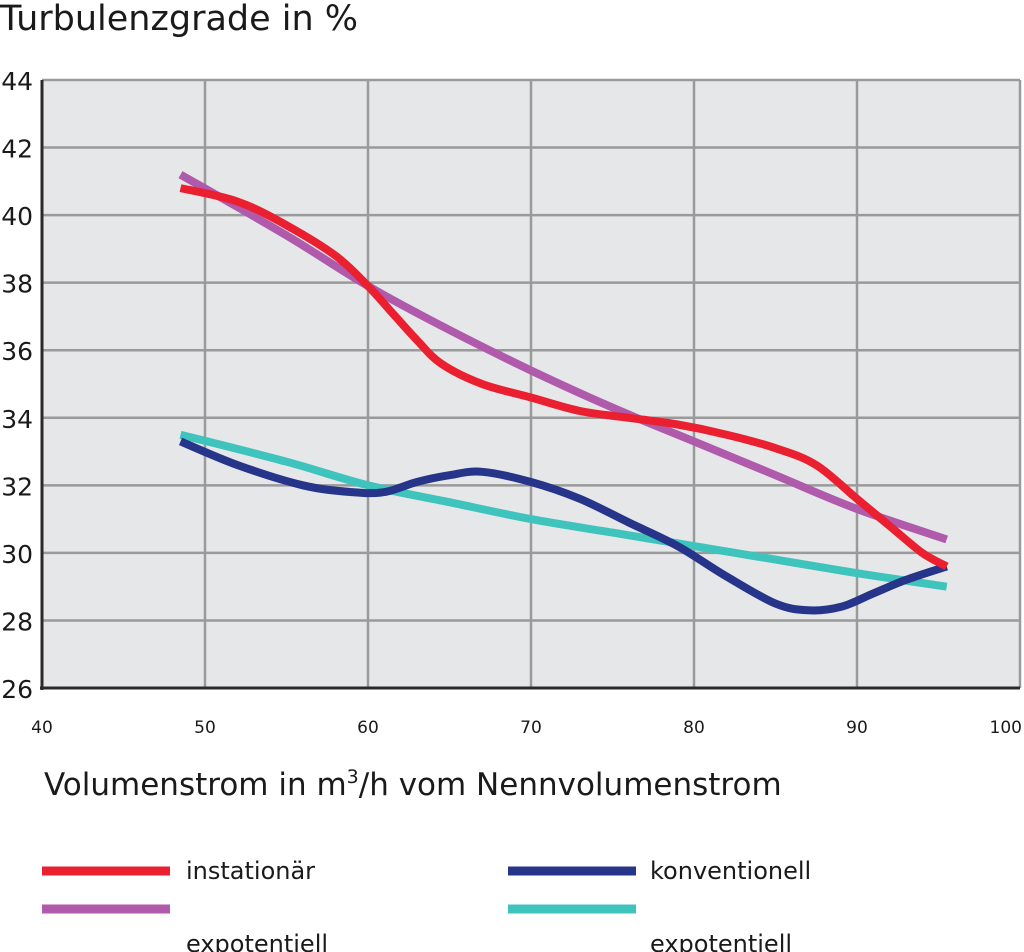 Image resolution: width=1024 pixels, height=952 pixels. What do you see at coordinates (730, 871) in the screenshot?
I see `legend-label: konventionell` at bounding box center [730, 871].